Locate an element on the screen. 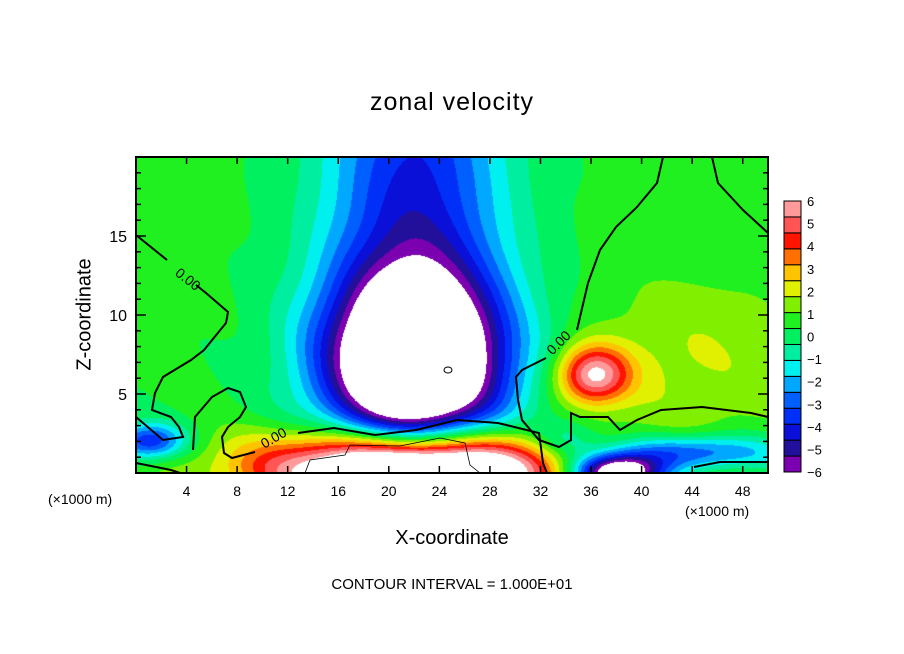 This screenshot has height=654, width=904. colorbar-tick-label: 5 is located at coordinates (810, 224).